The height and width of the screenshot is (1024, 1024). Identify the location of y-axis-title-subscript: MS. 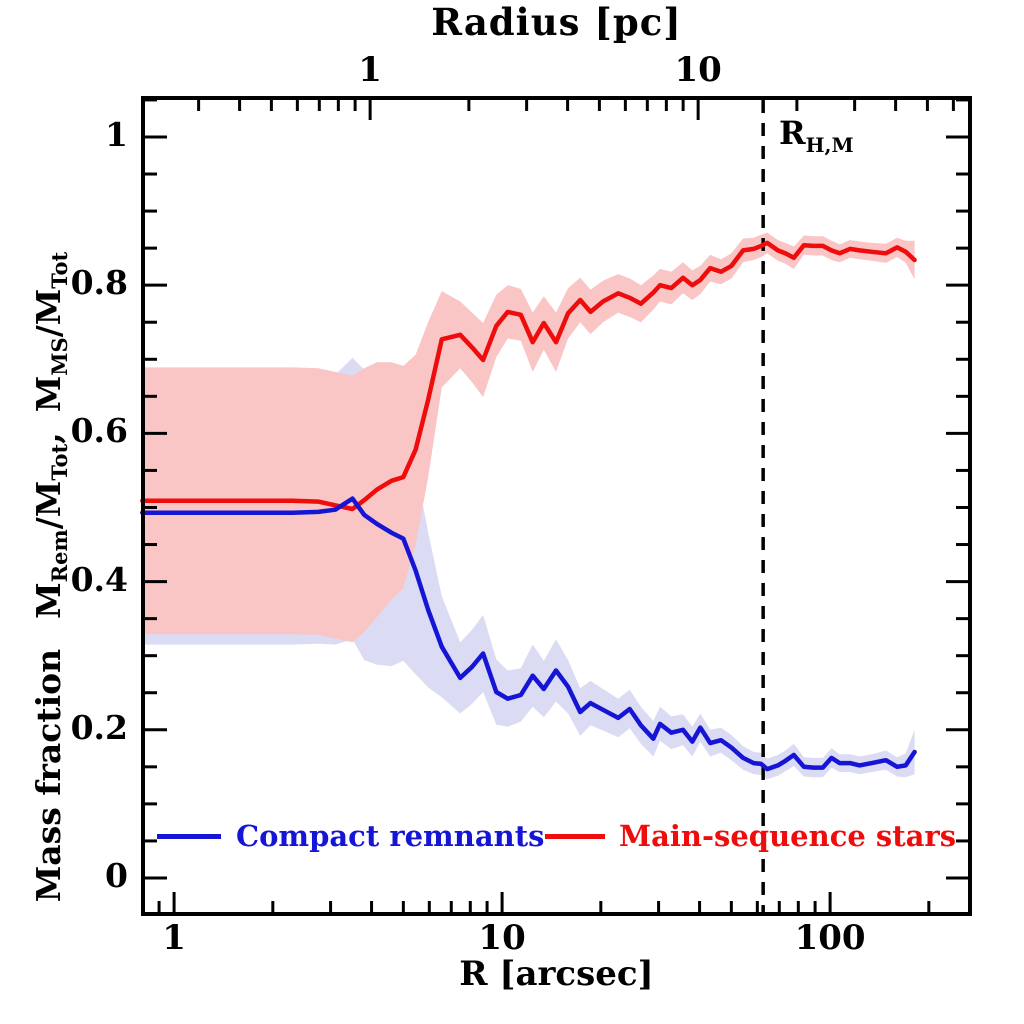
(59, 356).